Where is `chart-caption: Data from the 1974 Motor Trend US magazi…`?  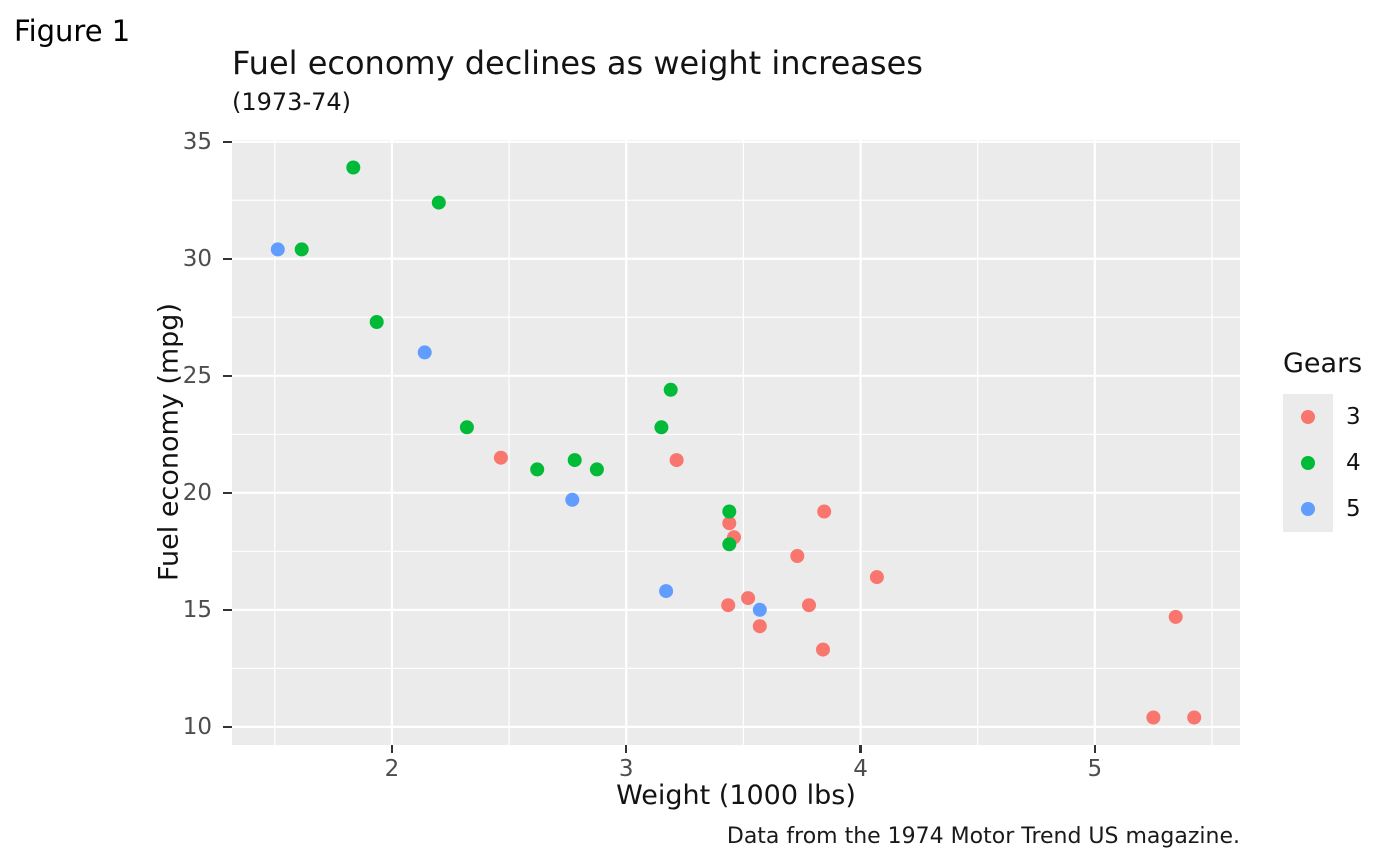
chart-caption: Data from the 1974 Motor Trend US magazi… is located at coordinates (983, 836).